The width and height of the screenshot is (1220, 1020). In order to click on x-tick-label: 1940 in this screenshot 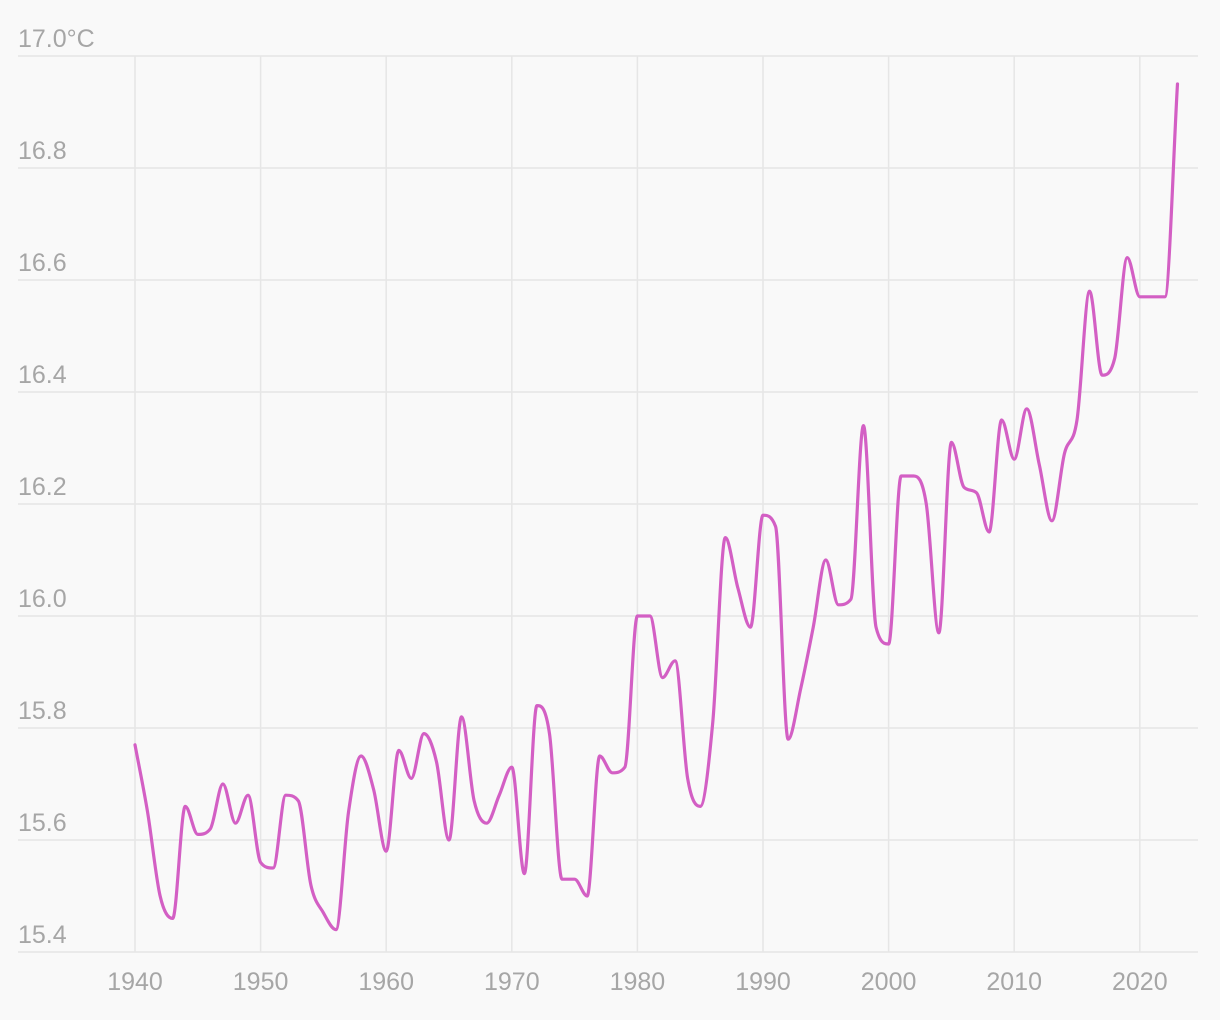, I will do `click(135, 982)`.